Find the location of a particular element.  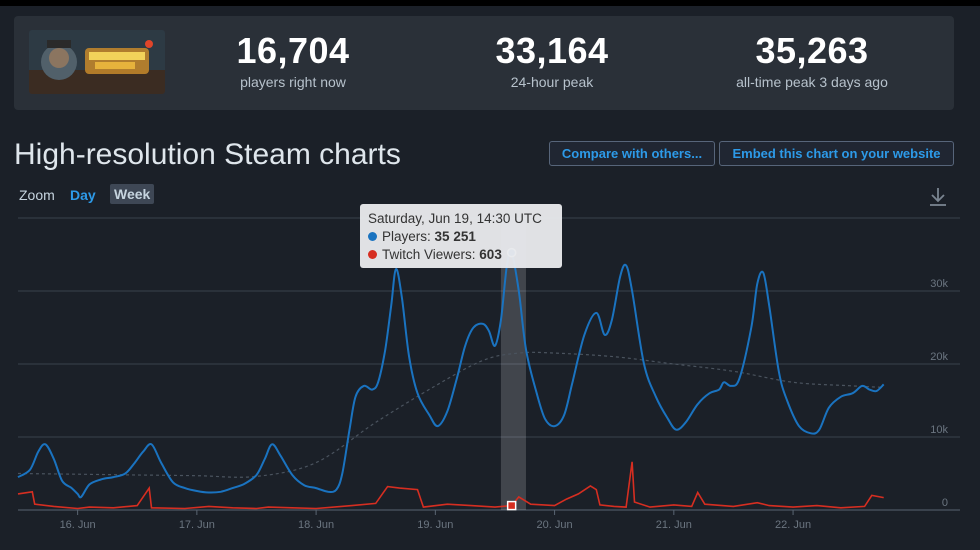

alltime-peak-label: all-time peak 3 days ago is located at coordinates (812, 82).